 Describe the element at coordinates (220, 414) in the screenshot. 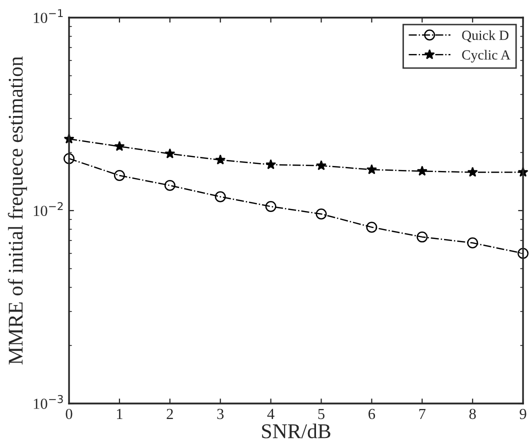

I see `x-tick-label: 3` at that location.